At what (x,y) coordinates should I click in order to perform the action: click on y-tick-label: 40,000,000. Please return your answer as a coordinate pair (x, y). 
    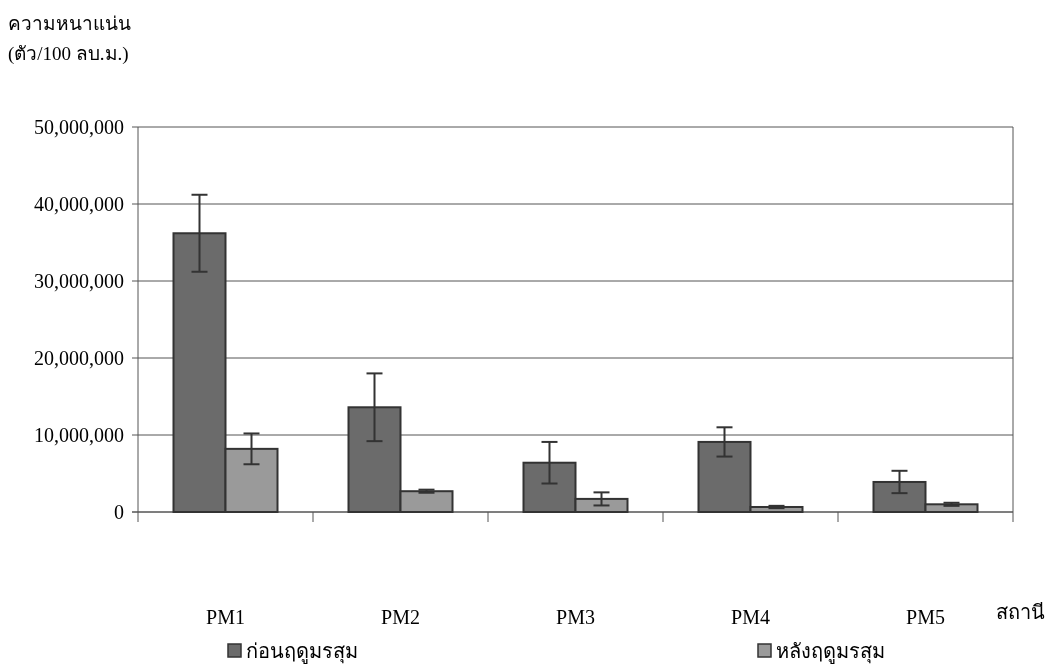
    Looking at the image, I should click on (79, 204).